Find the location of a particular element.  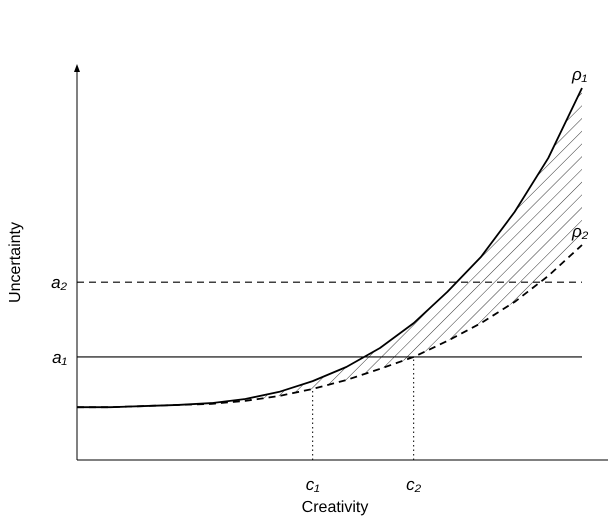

x-tick-label: c₂ is located at coordinates (414, 484).